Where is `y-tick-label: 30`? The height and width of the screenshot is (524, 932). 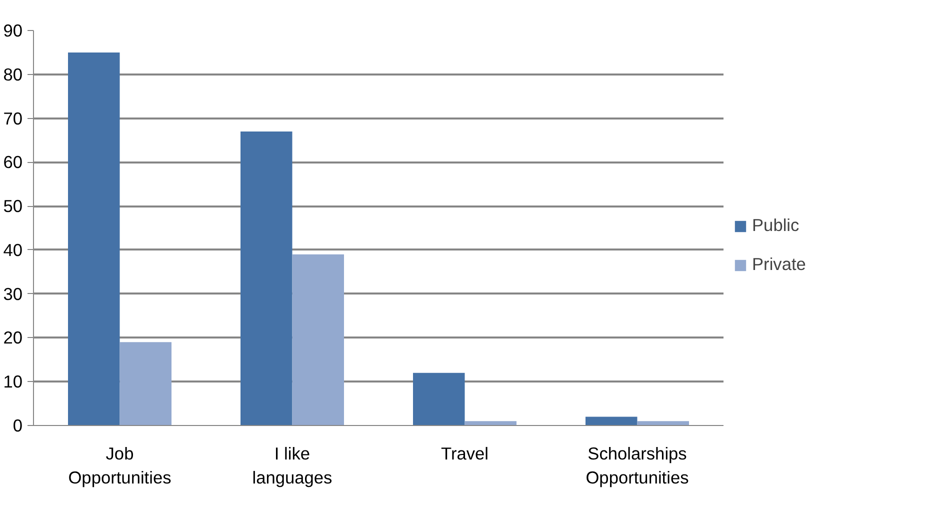
y-tick-label: 30 is located at coordinates (13, 294).